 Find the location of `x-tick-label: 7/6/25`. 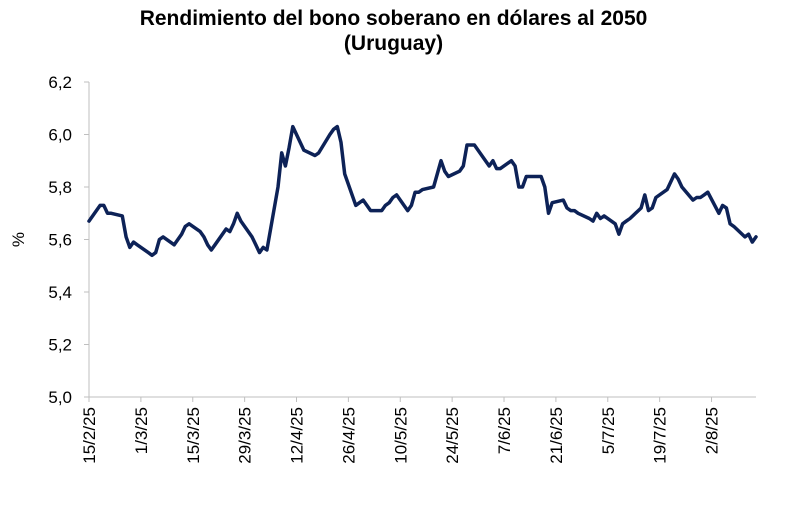

x-tick-label: 7/6/25 is located at coordinates (504, 430).